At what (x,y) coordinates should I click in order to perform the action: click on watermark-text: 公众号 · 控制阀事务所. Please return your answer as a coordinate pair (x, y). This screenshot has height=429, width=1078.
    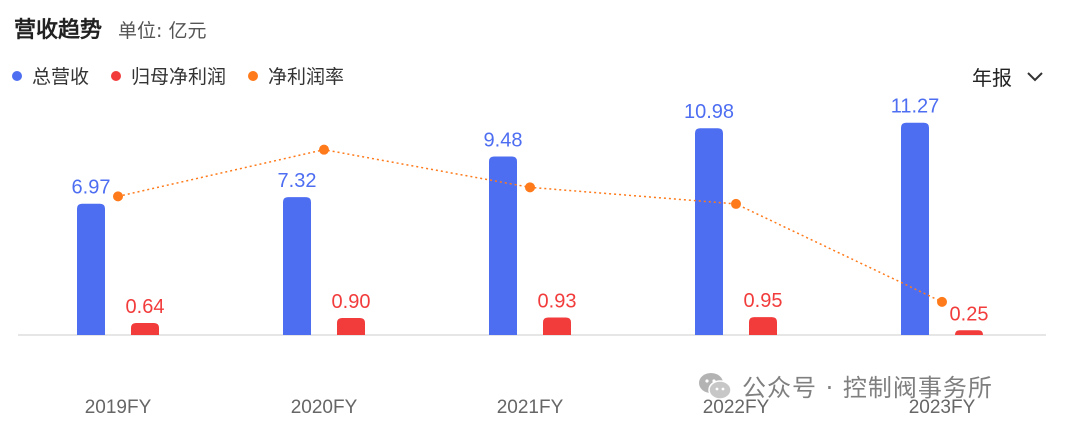
    Looking at the image, I should click on (867, 388).